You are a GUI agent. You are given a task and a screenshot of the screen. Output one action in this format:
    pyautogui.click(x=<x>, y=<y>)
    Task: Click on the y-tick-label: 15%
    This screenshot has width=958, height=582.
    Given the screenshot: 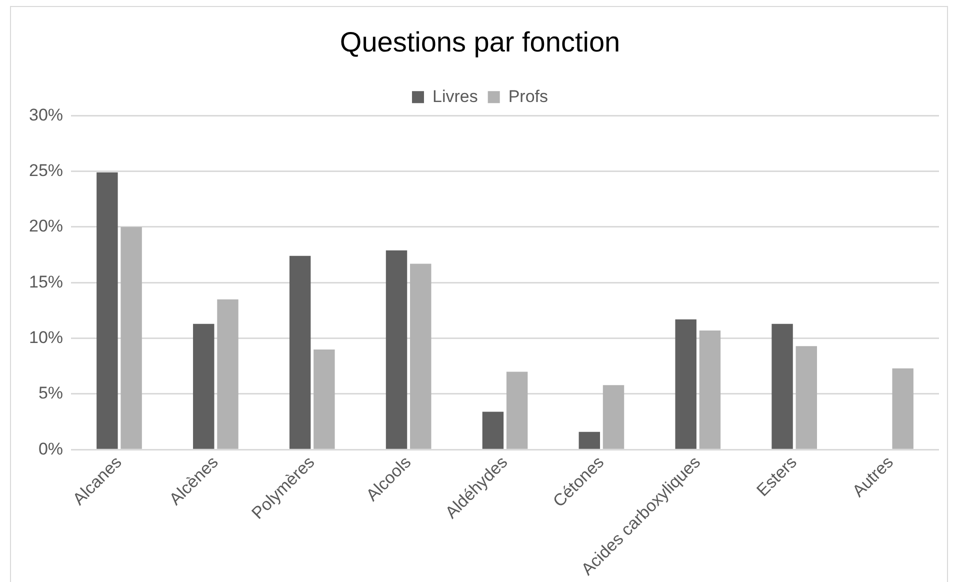 What is the action you would take?
    pyautogui.click(x=46, y=282)
    